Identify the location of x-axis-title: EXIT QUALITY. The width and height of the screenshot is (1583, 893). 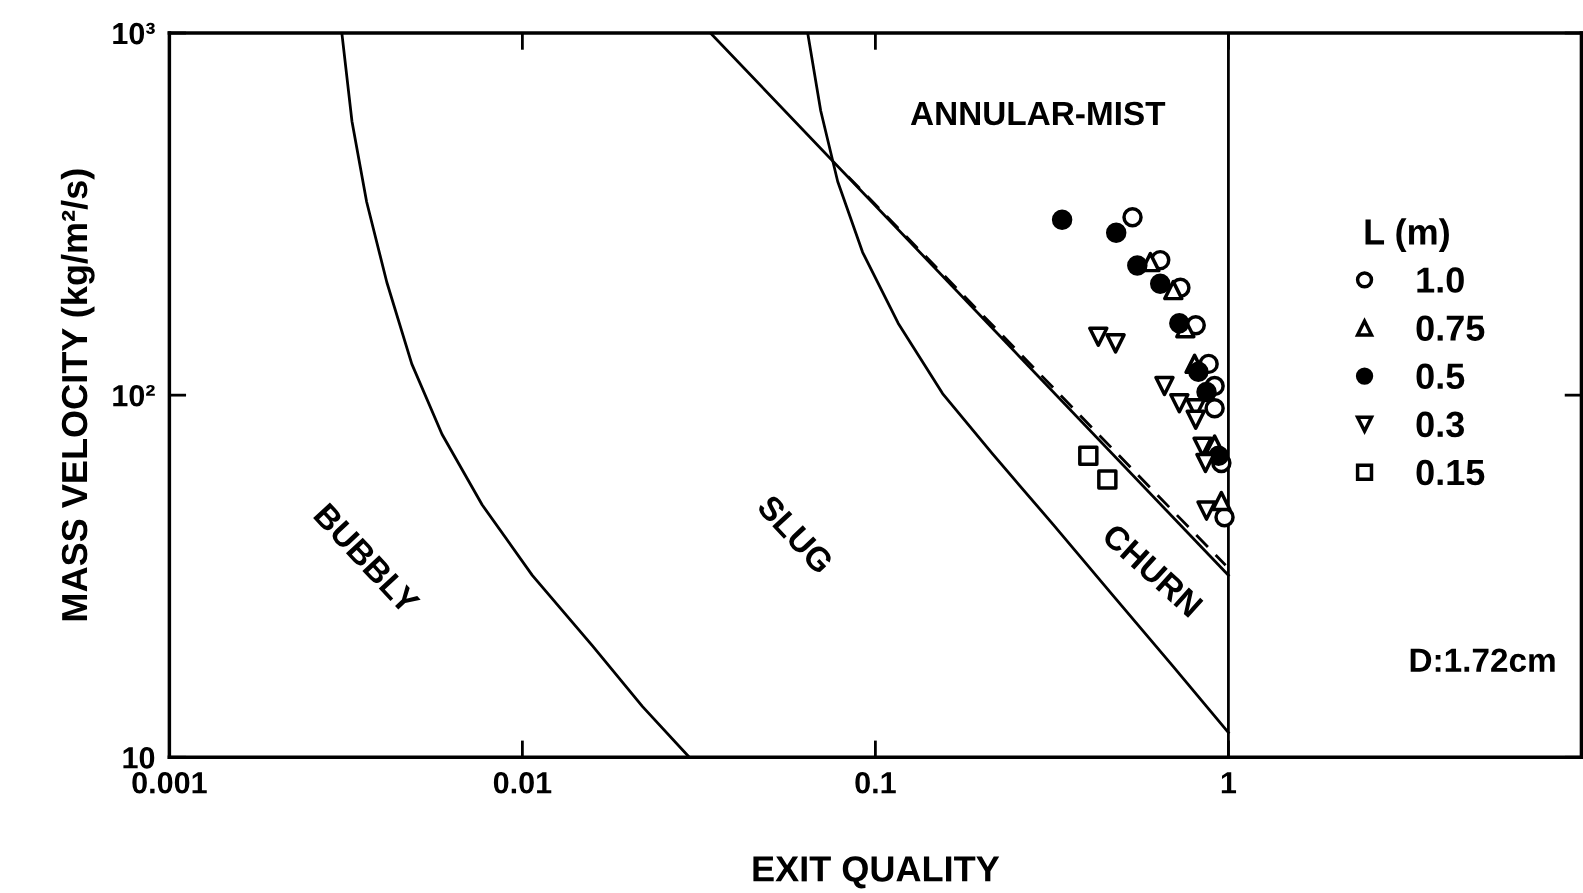
(876, 872).